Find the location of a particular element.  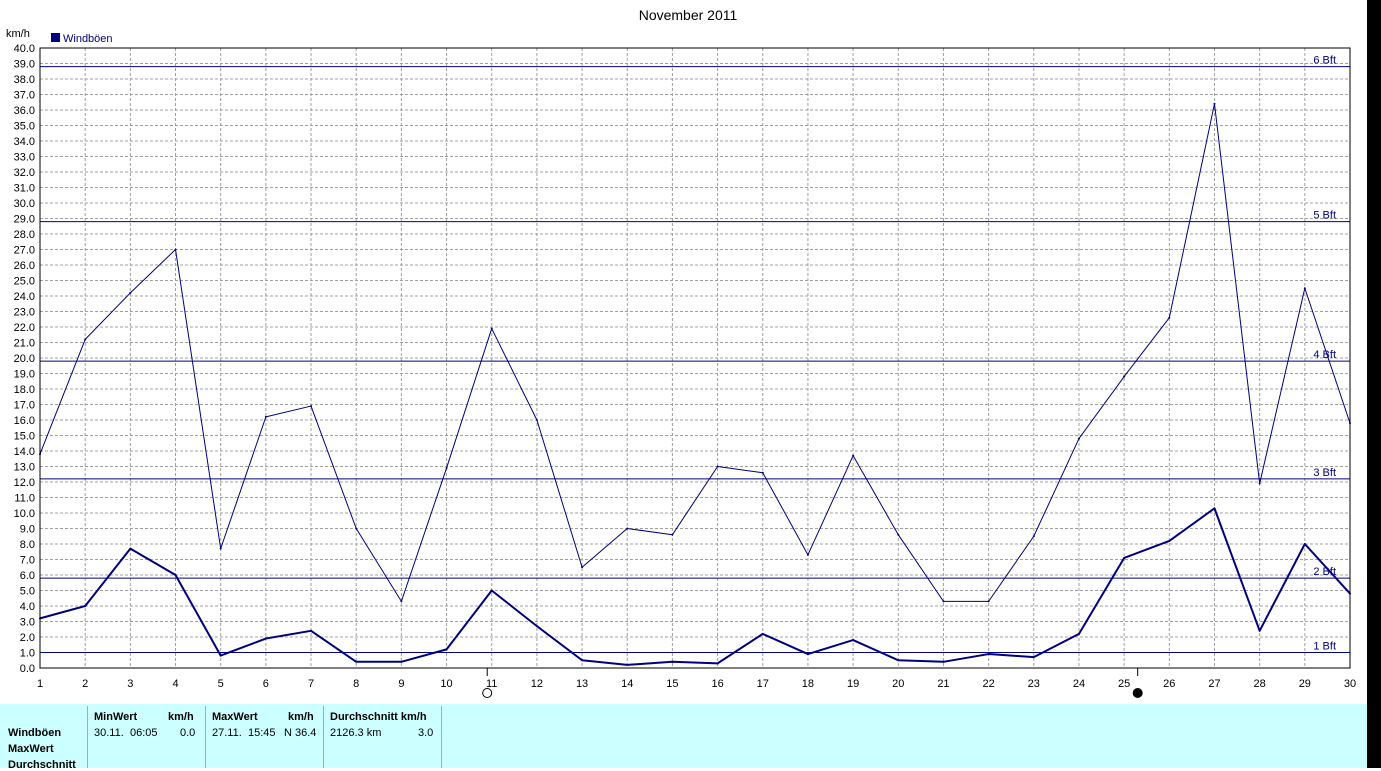

min-time: 06:05 is located at coordinates (144, 733).